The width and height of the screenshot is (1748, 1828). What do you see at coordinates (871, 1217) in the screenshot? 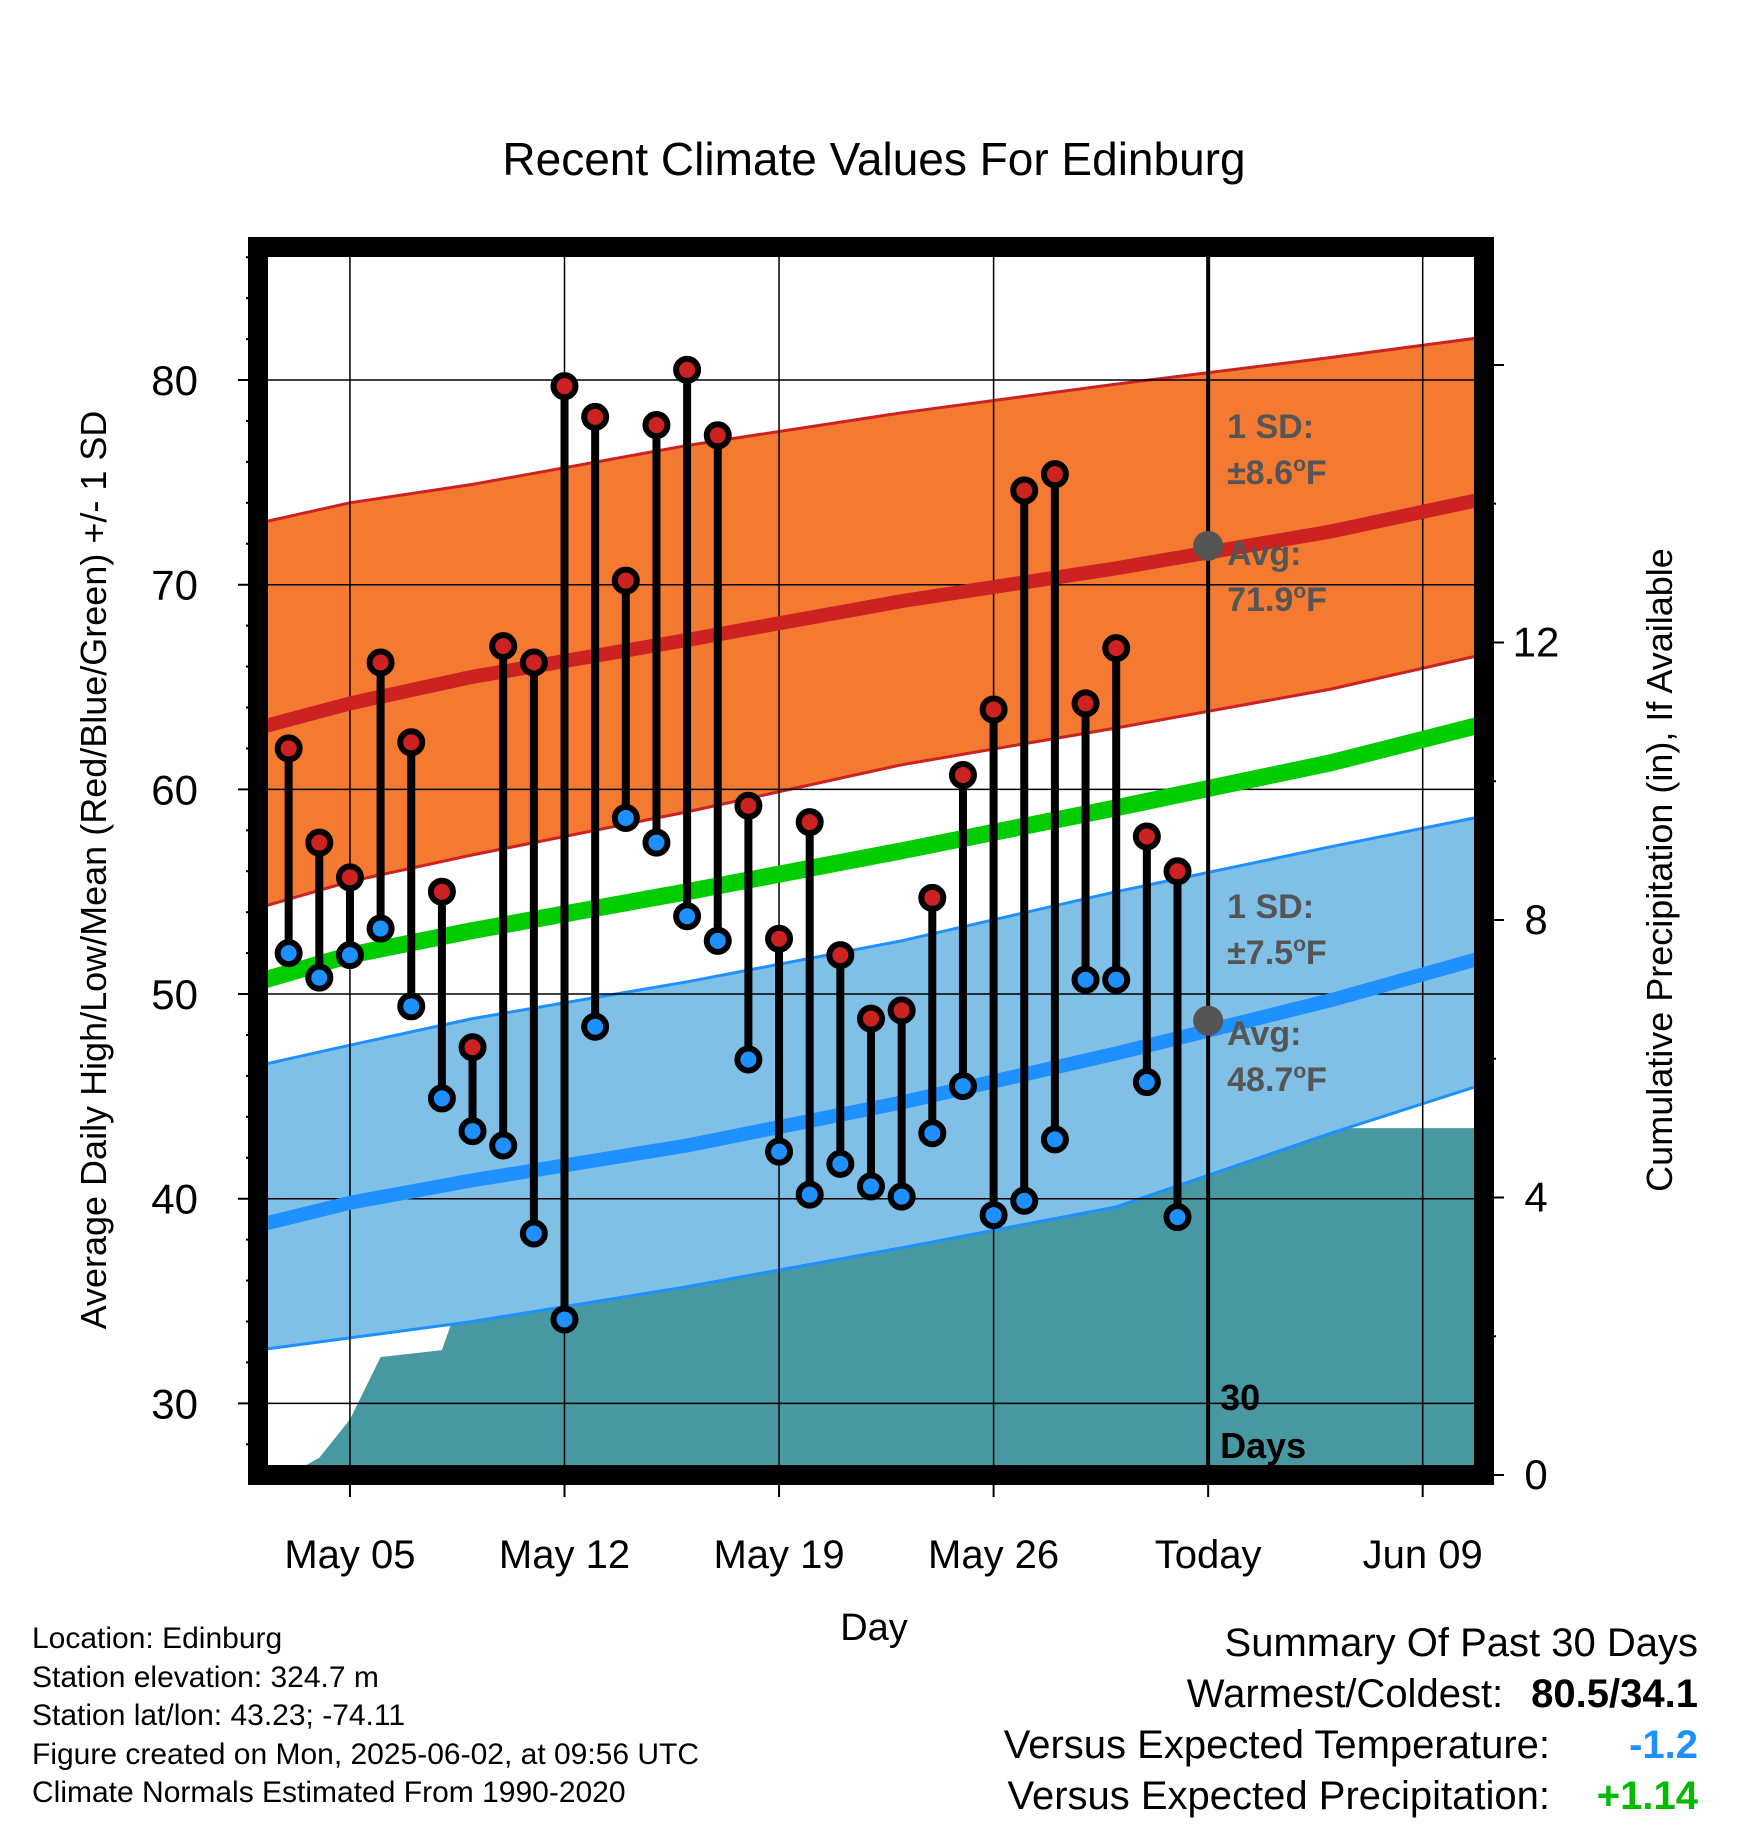
I see `low-sd-lower-line` at bounding box center [871, 1217].